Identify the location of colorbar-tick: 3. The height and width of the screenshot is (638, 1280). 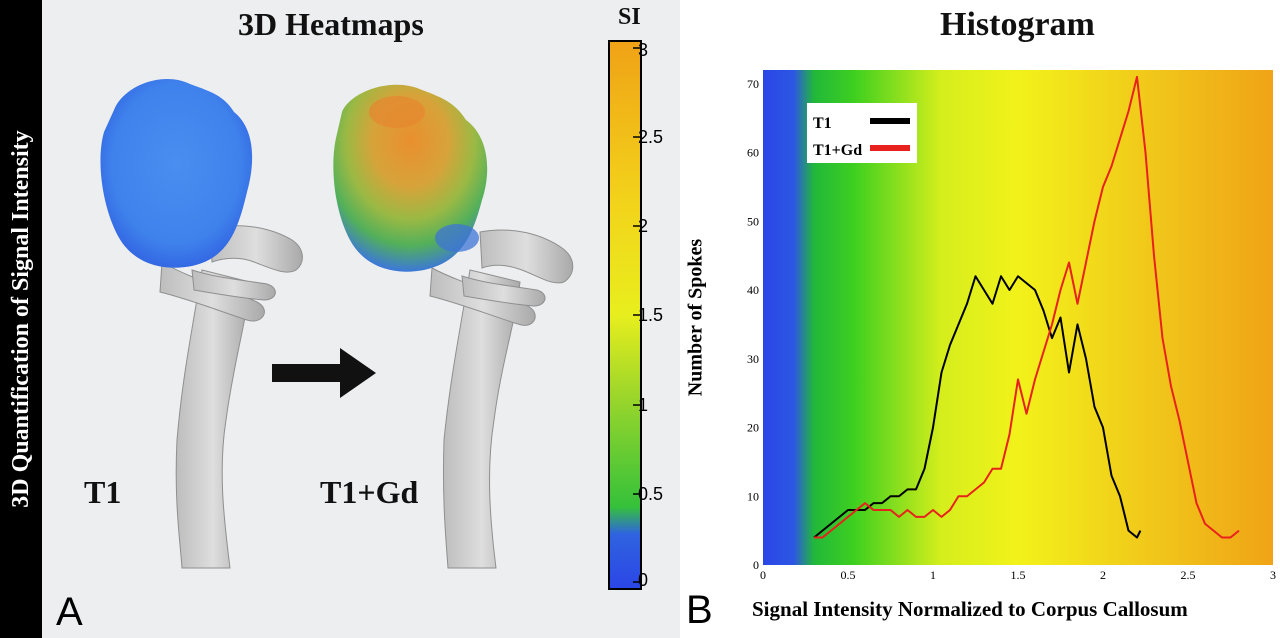
(643, 50).